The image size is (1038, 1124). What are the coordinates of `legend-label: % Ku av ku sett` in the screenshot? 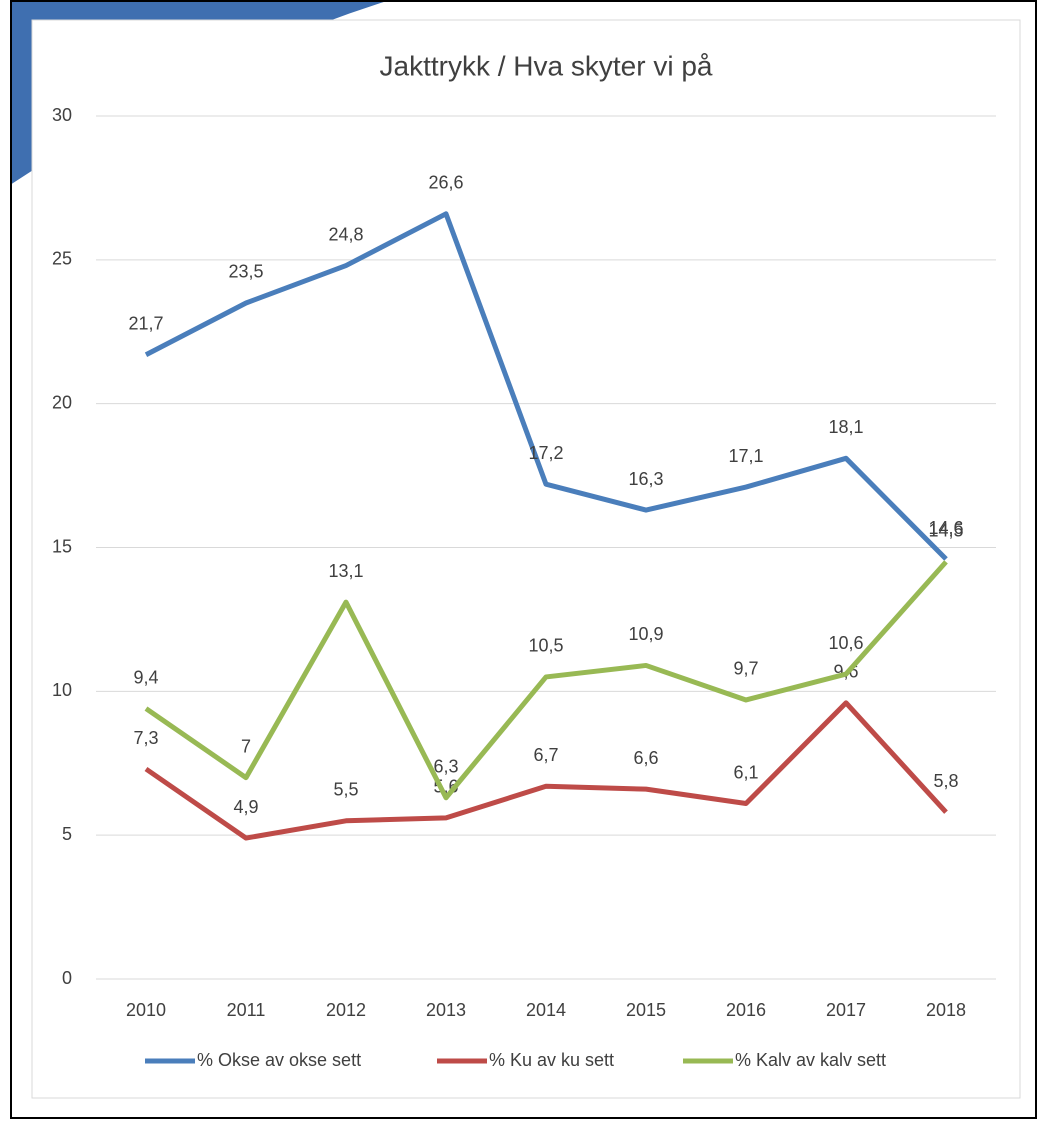 It's located at (551, 1060).